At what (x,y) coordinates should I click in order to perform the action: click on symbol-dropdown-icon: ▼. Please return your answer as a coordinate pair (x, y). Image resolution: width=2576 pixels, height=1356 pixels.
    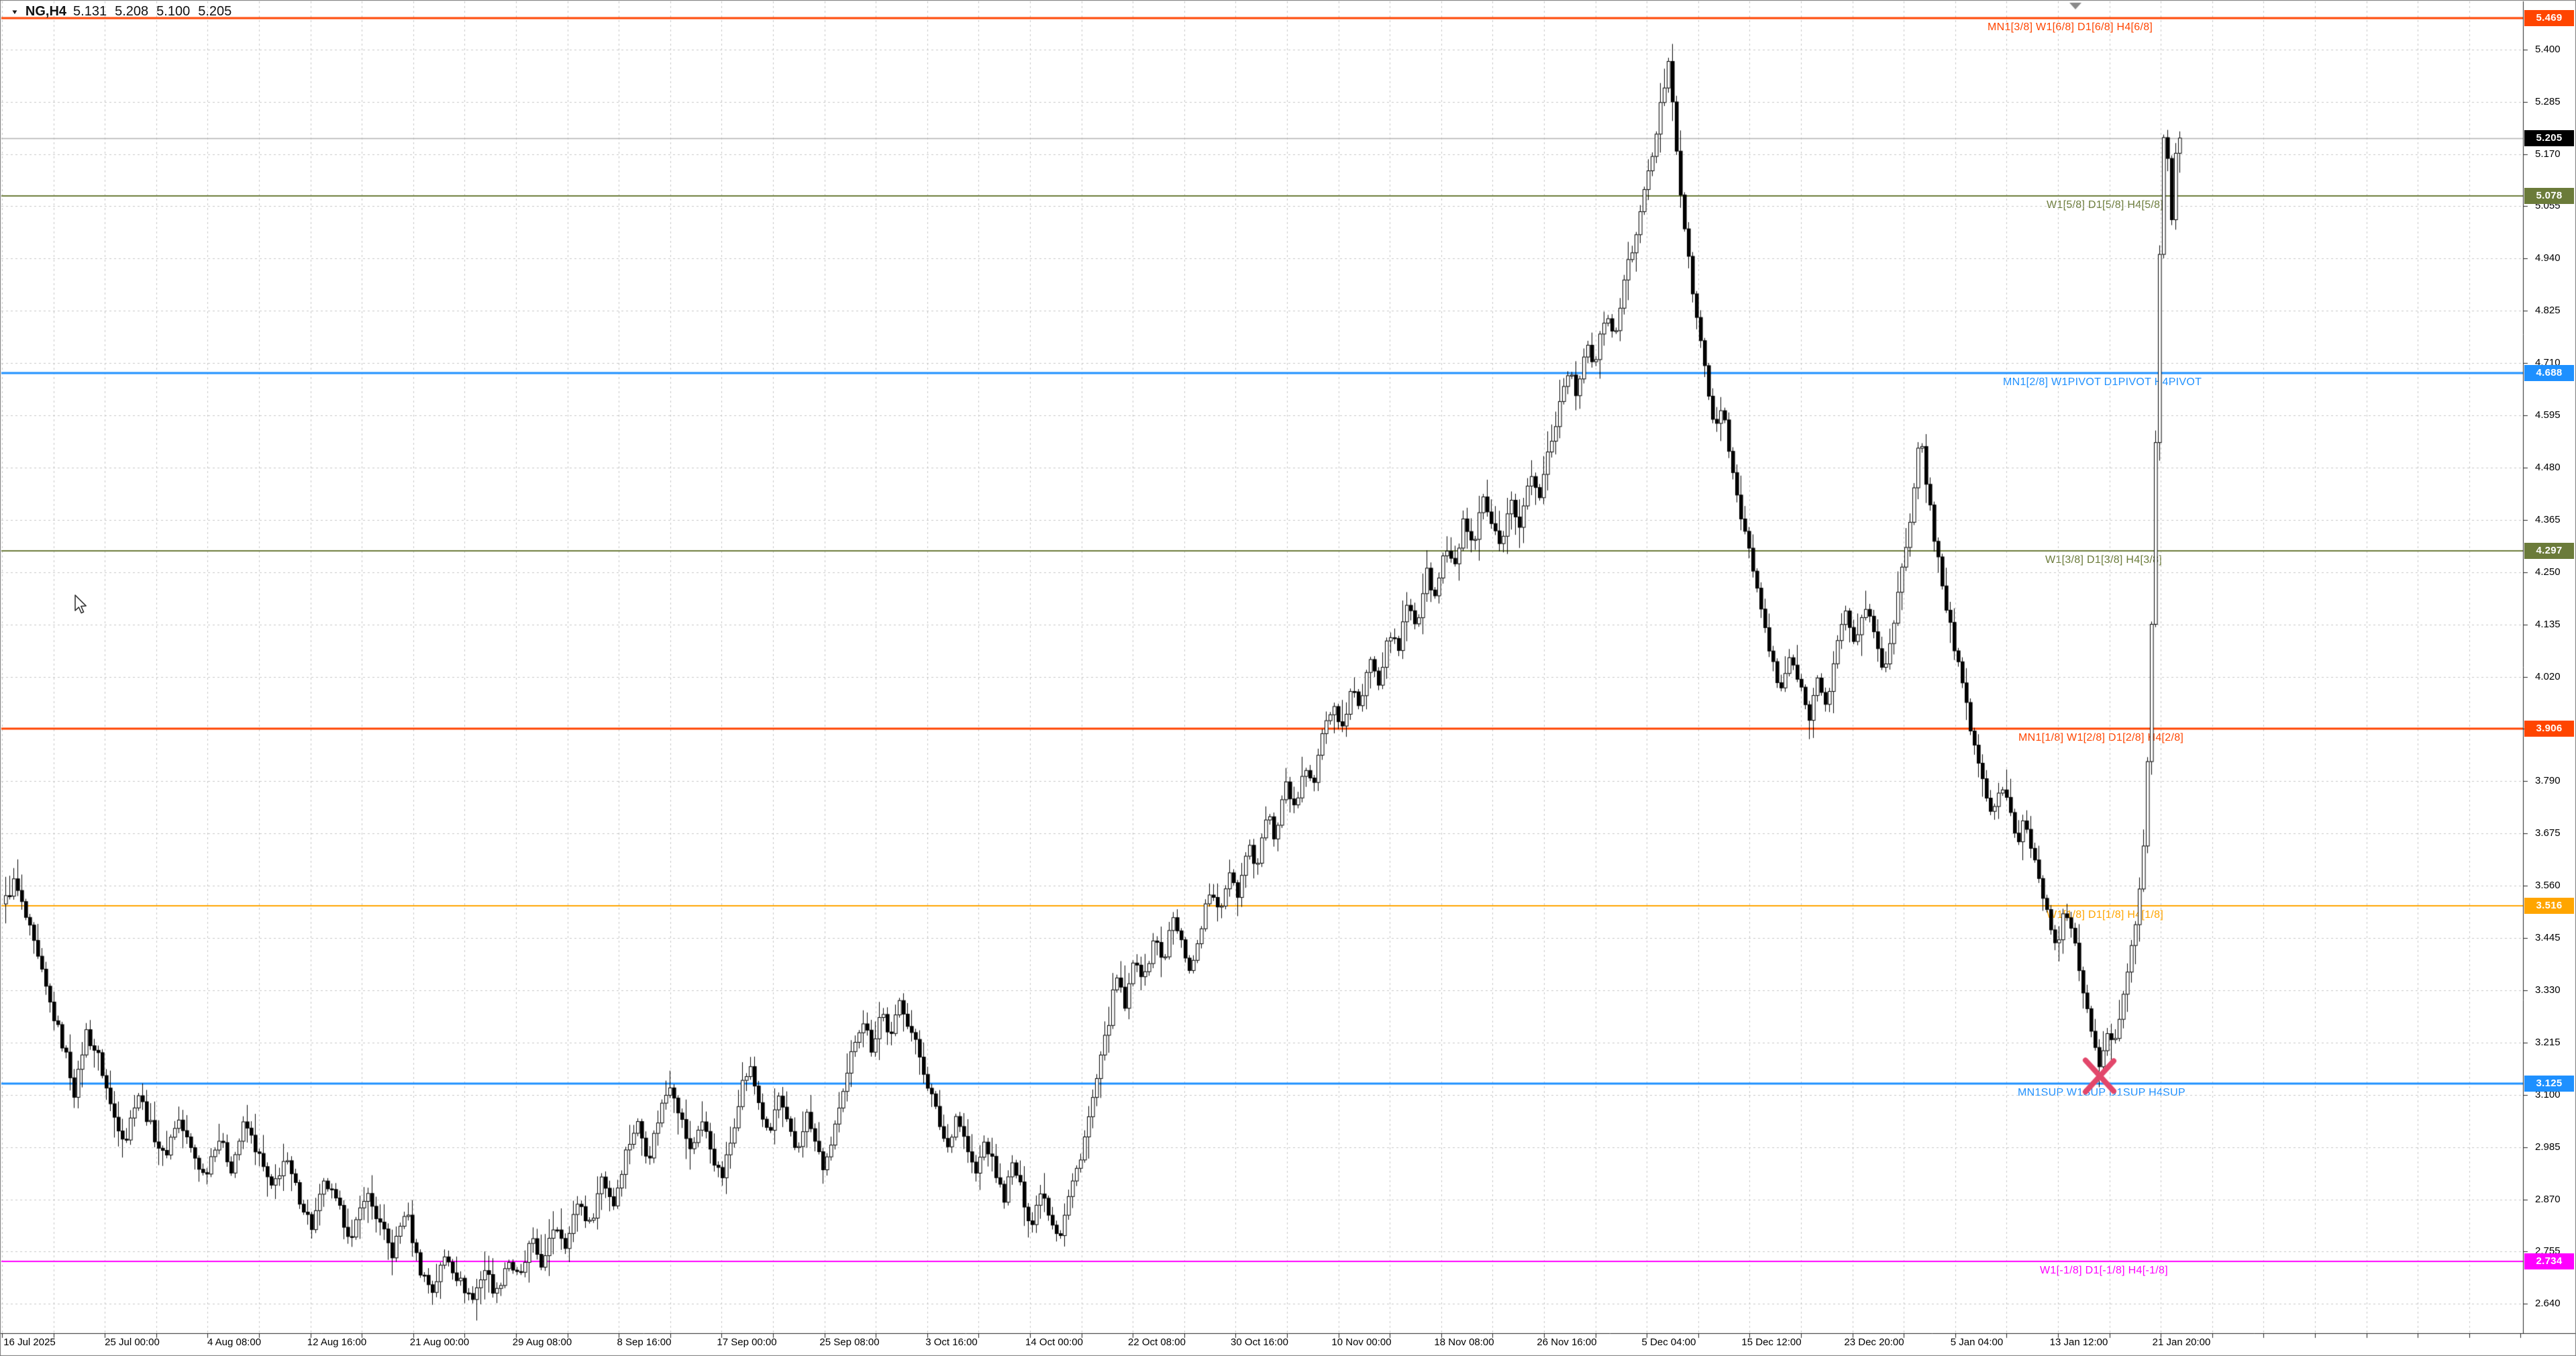
    Looking at the image, I should click on (15, 11).